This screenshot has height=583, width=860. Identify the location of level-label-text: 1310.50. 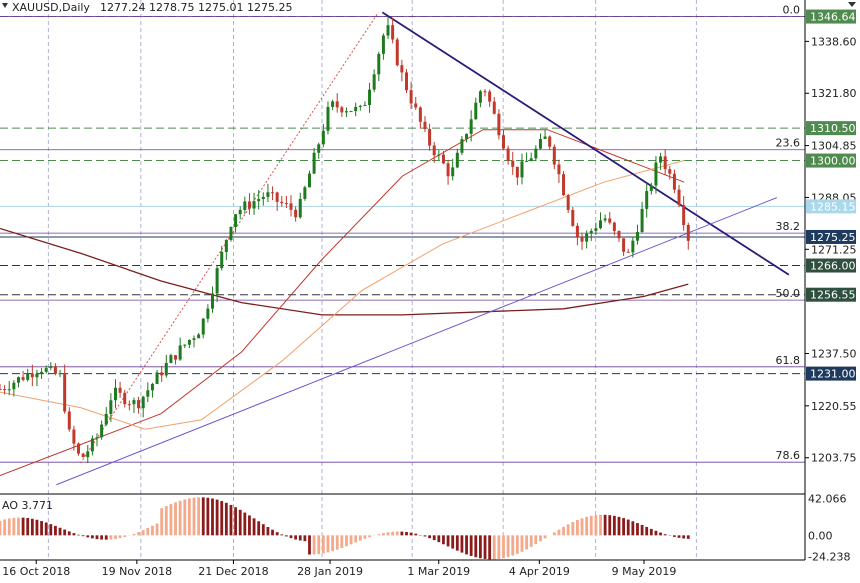
(833, 128).